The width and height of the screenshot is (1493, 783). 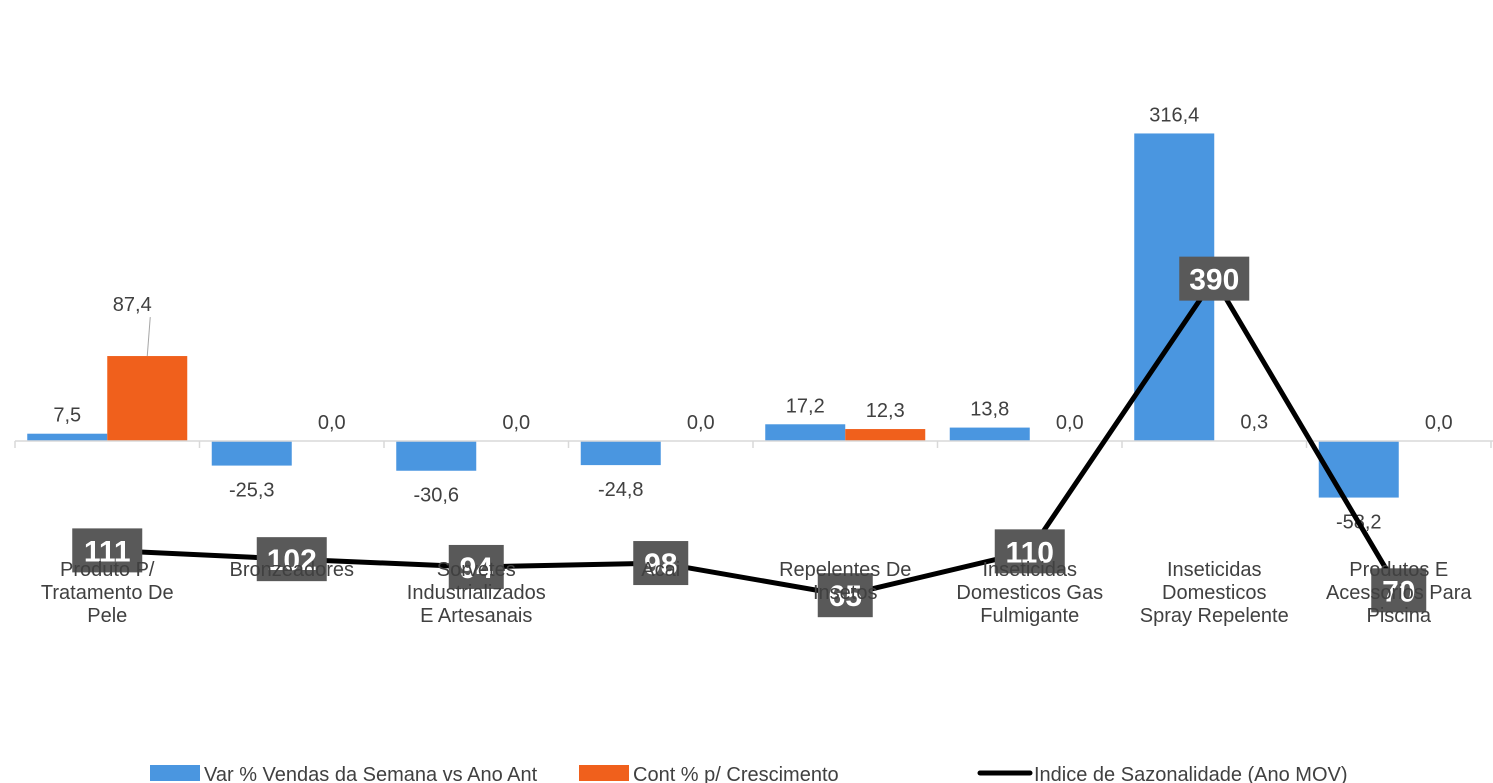 I want to click on category-label-line: Acai, so click(x=660, y=570).